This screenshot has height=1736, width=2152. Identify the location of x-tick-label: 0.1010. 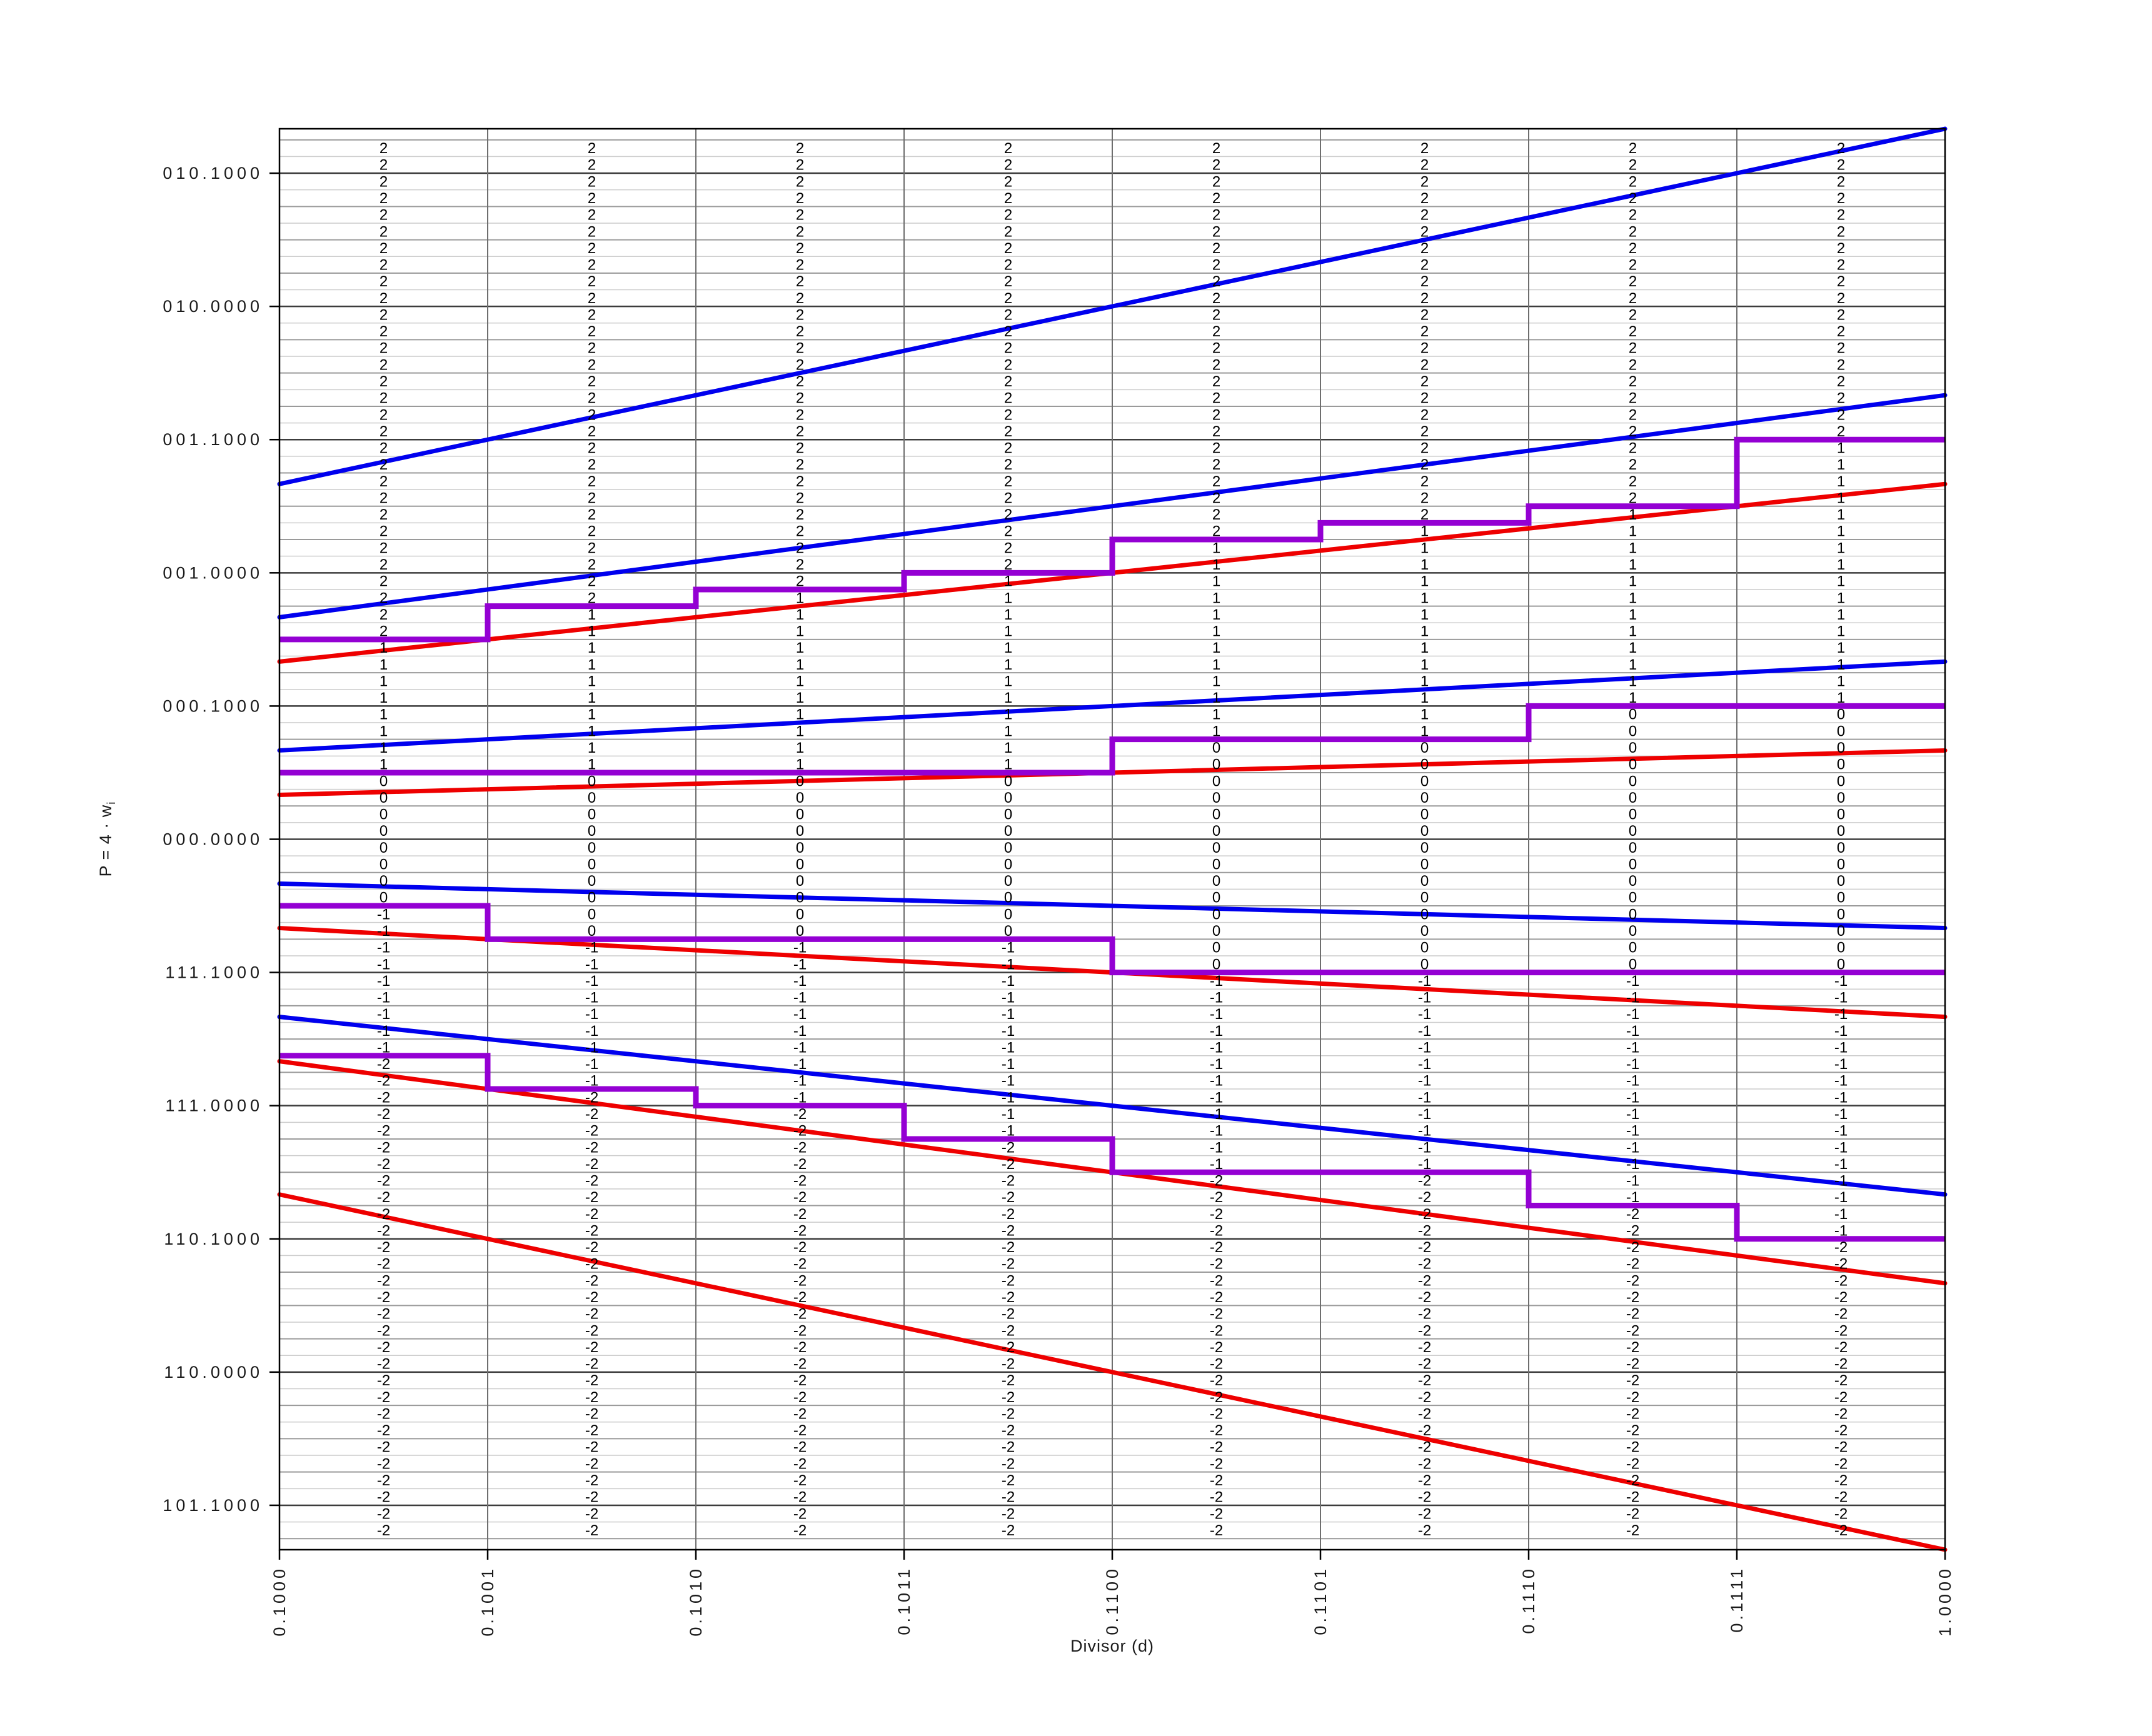
(695, 1602).